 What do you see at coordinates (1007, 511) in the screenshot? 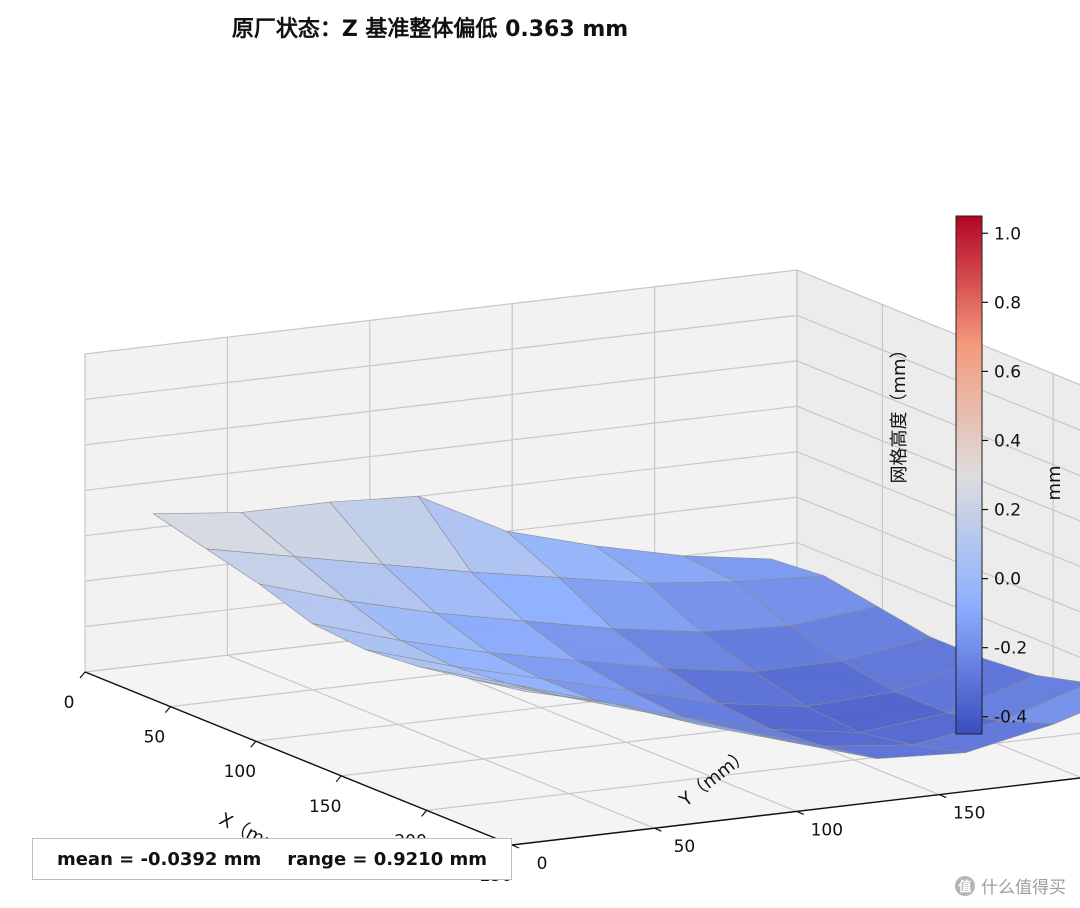
I see `colorbar-tick-label: 0.2` at bounding box center [1007, 511].